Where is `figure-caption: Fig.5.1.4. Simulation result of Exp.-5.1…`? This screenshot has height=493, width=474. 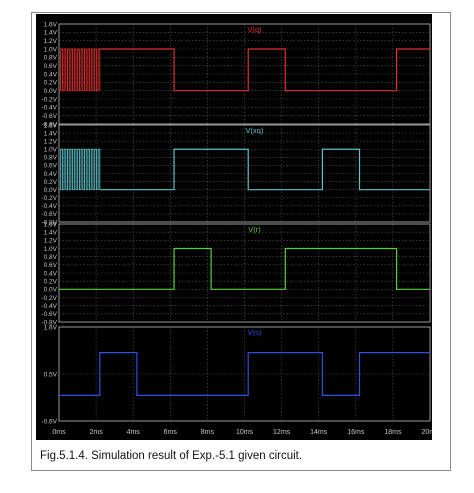 figure-caption: Fig.5.1.4. Simulation result of Exp.-5.1… is located at coordinates (171, 456).